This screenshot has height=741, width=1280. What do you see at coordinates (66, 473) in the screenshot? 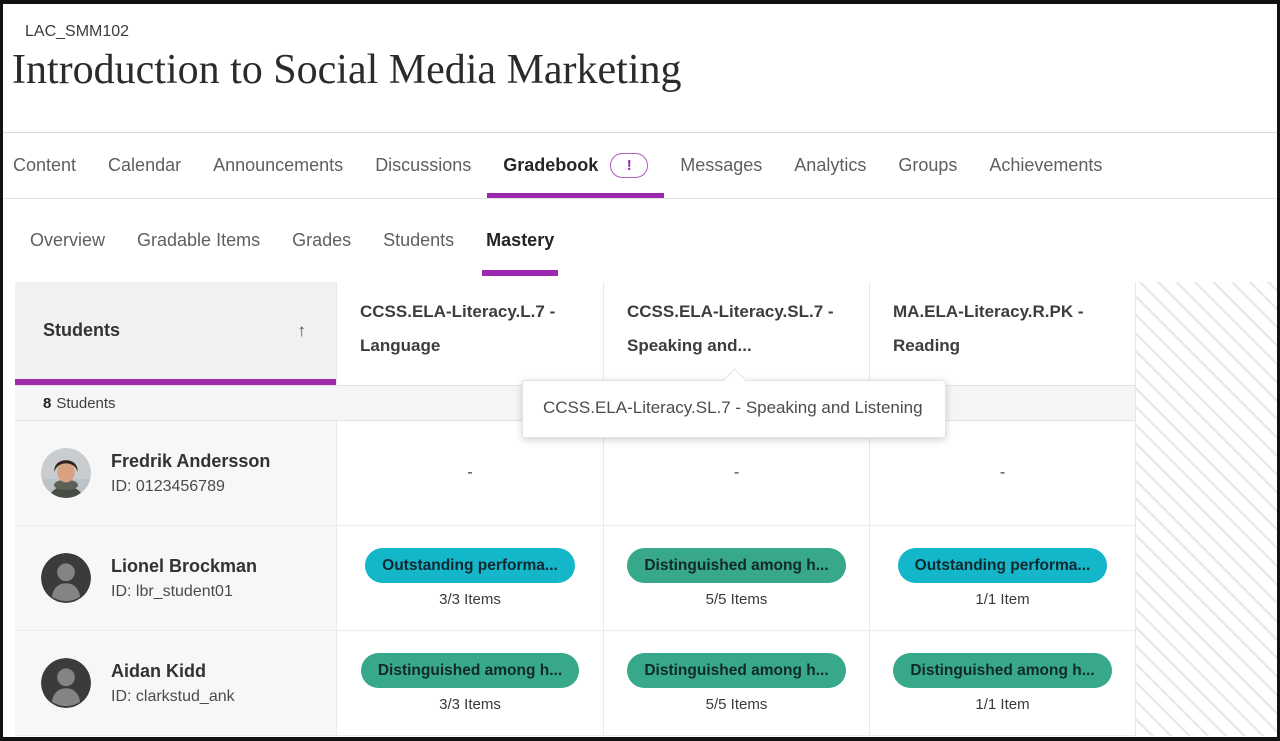
I see `avatar-photo` at bounding box center [66, 473].